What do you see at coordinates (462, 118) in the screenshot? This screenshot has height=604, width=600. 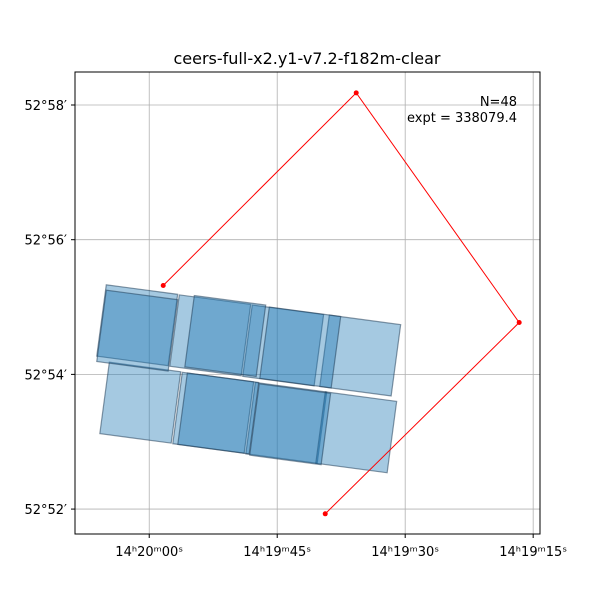 I see `annotation: expt = 338079.4` at bounding box center [462, 118].